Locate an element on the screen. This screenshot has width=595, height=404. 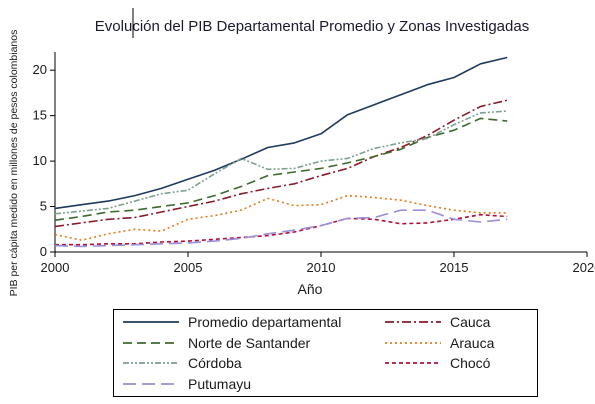
x-tick-label: 2000 is located at coordinates (55, 267).